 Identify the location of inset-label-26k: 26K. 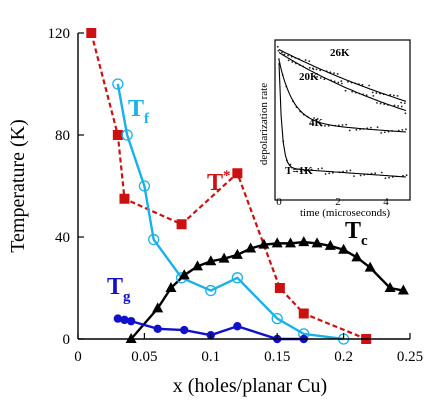
(340, 53).